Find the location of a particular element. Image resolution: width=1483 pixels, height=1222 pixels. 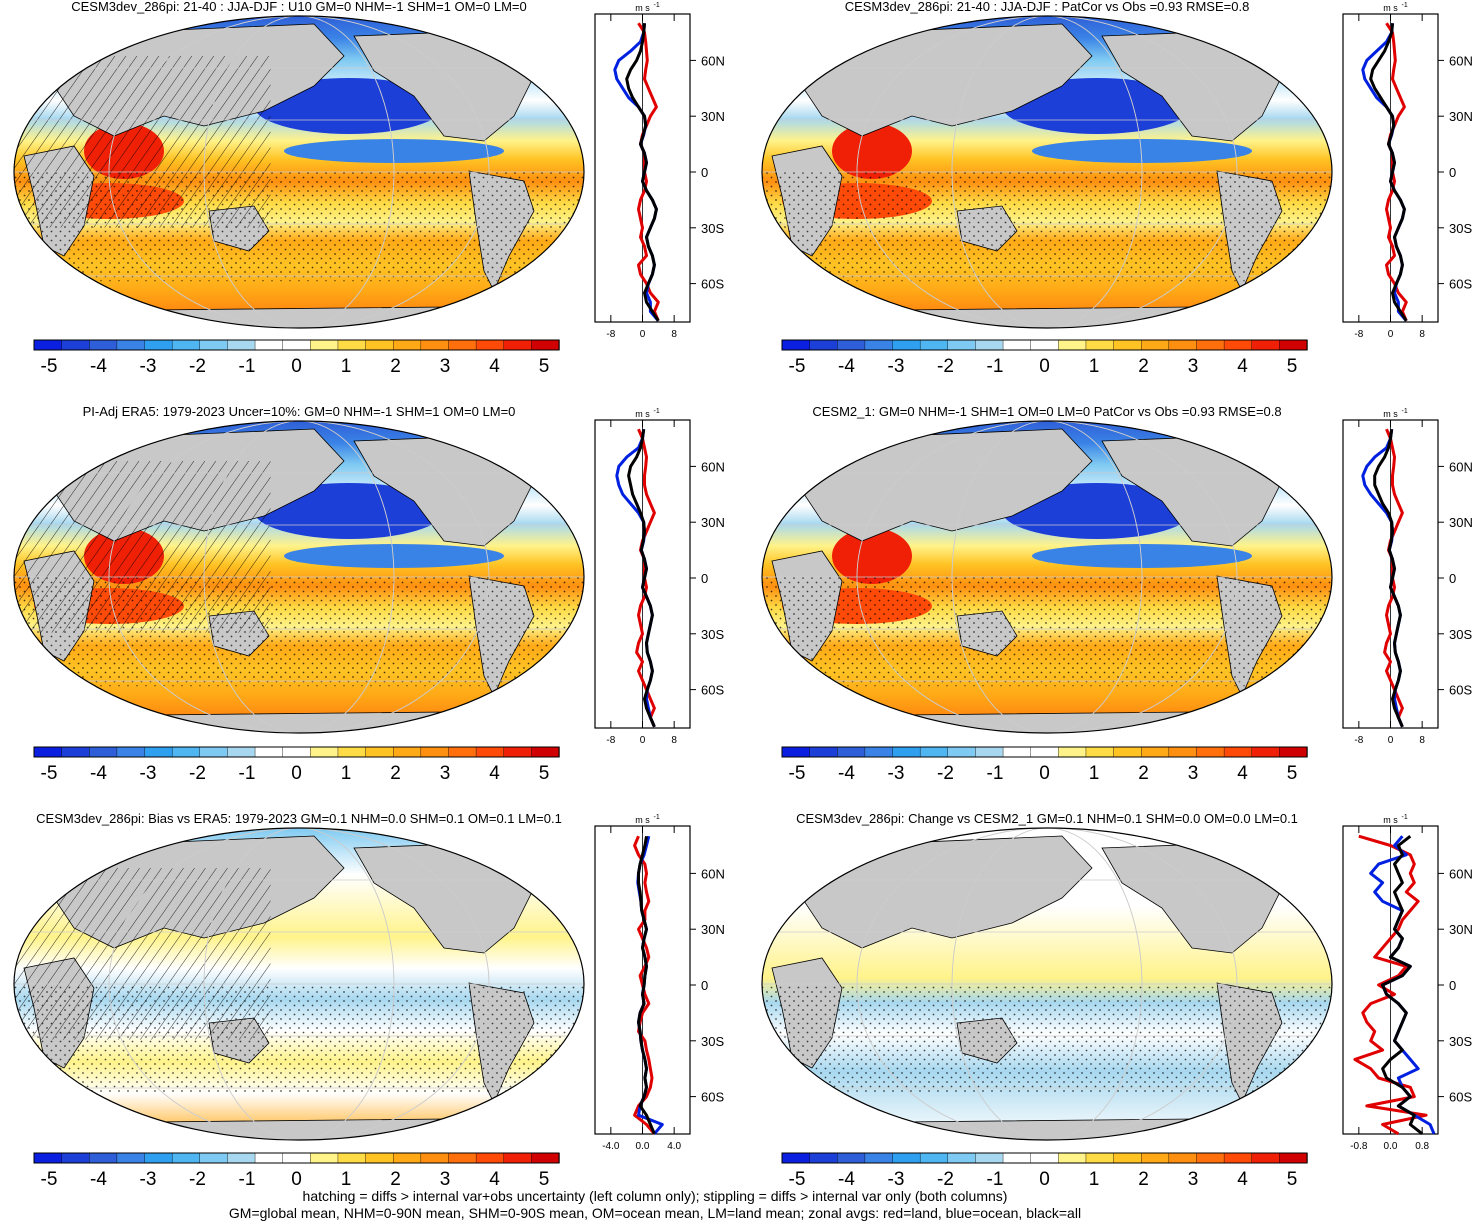

zonal-profile-middle-right: m s -1 -8 0 8 60N 30N 0 30S 60S is located at coordinates (1407, 577).